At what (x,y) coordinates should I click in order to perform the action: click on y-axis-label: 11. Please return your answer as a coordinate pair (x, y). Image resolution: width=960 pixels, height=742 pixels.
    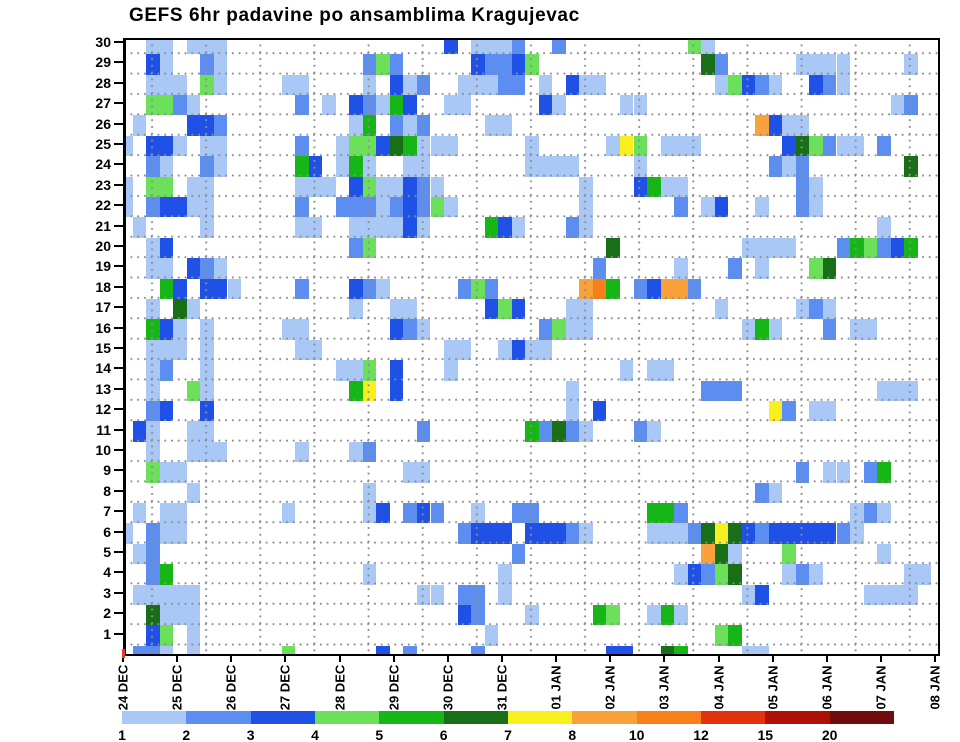
    Looking at the image, I should click on (103, 429).